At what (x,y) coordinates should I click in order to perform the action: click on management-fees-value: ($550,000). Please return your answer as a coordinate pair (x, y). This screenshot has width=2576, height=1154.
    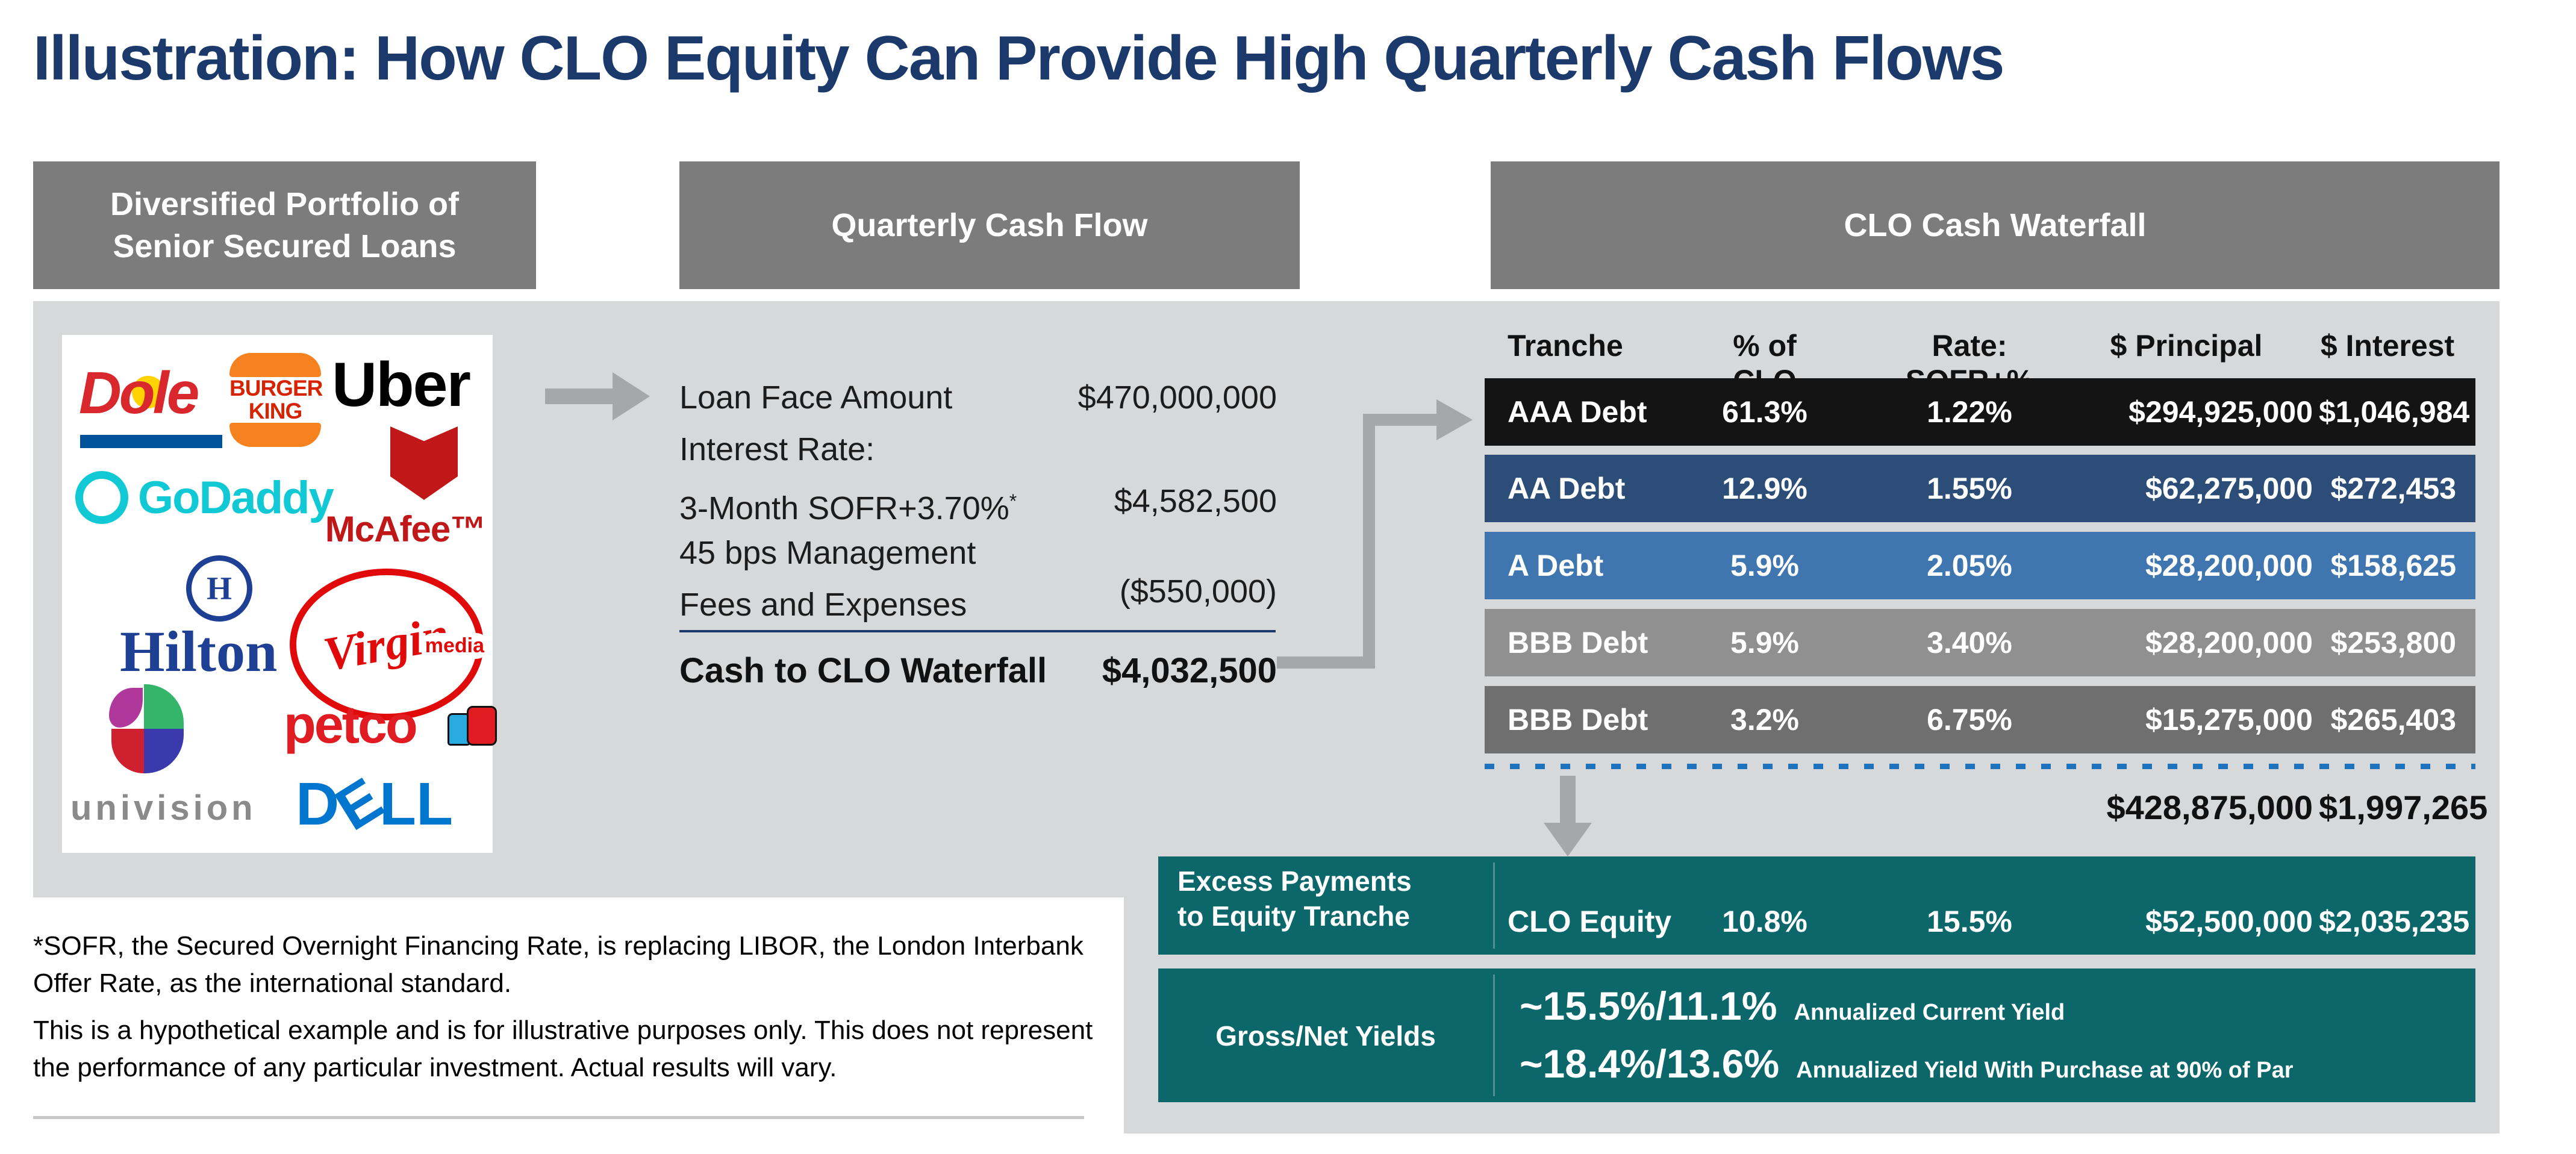
    Looking at the image, I should click on (1198, 591).